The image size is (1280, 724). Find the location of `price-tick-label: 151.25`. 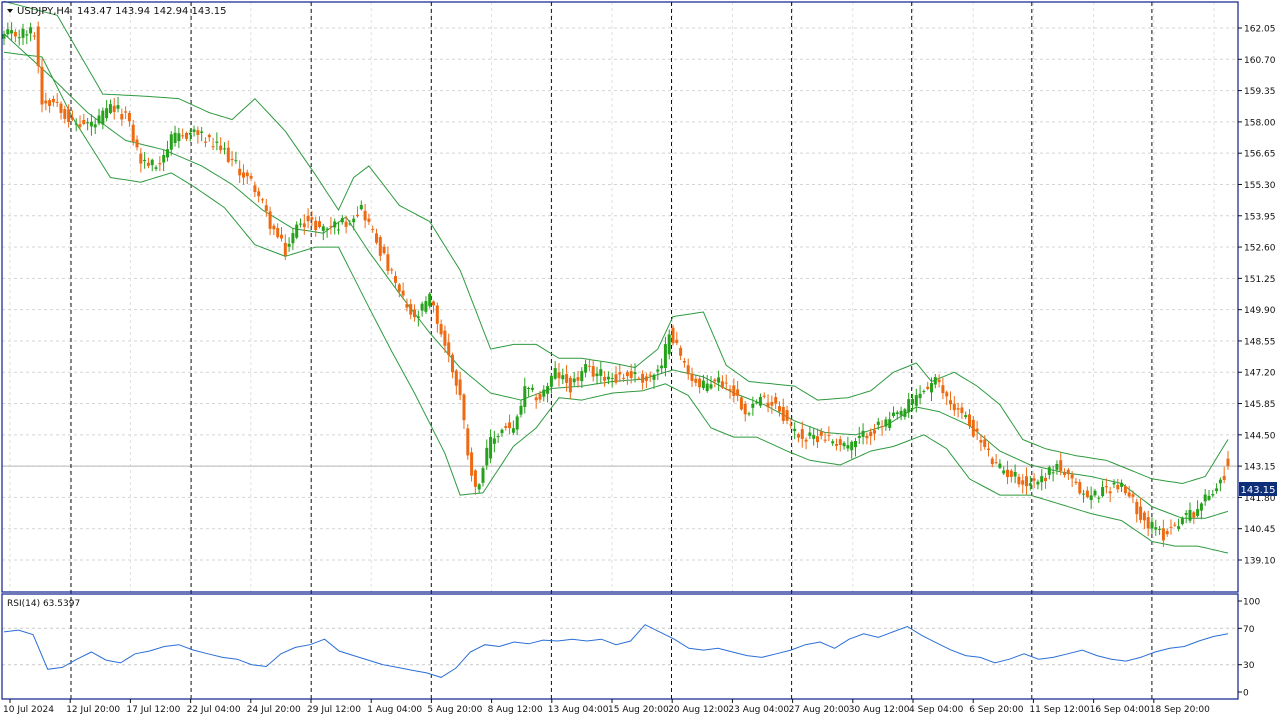

price-tick-label: 151.25 is located at coordinates (1260, 280).